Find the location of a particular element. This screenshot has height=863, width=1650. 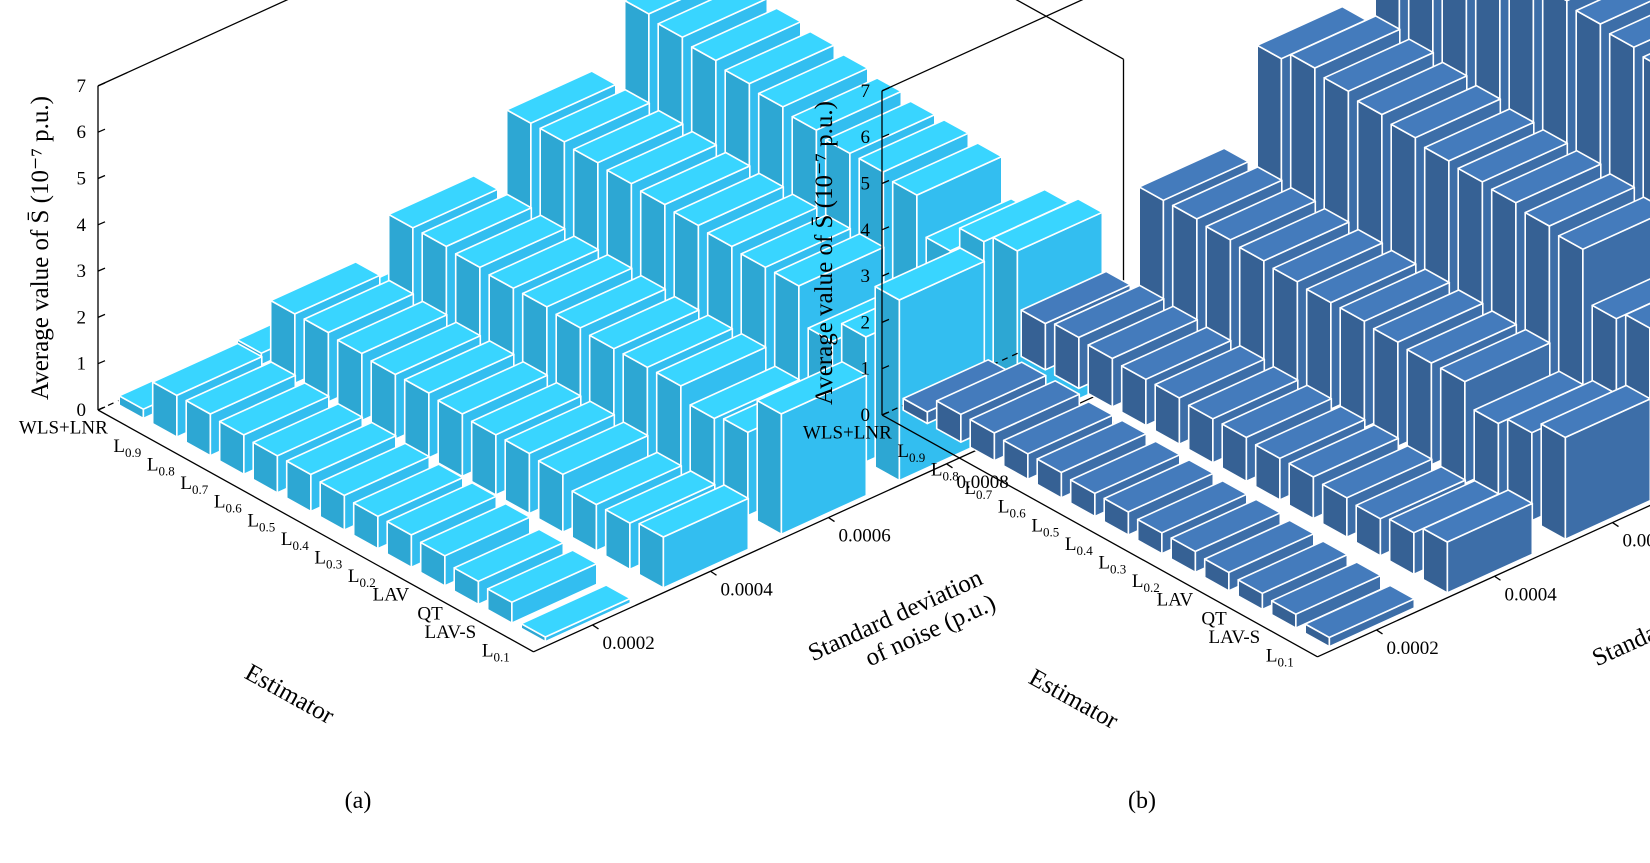

panel-caption: (a) is located at coordinates (358, 801).